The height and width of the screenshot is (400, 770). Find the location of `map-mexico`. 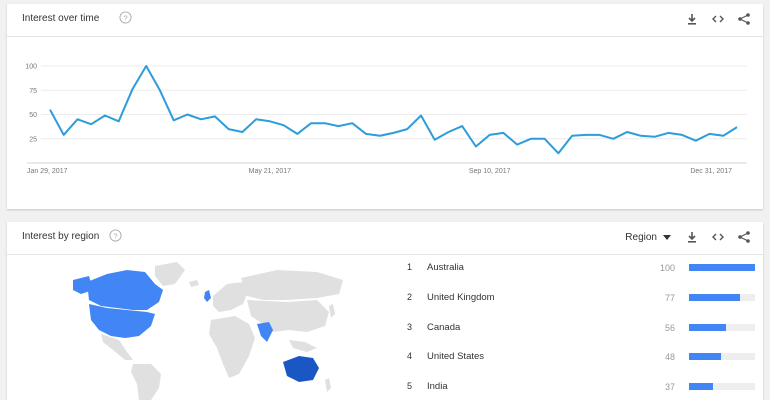

map-mexico is located at coordinates (117, 347).